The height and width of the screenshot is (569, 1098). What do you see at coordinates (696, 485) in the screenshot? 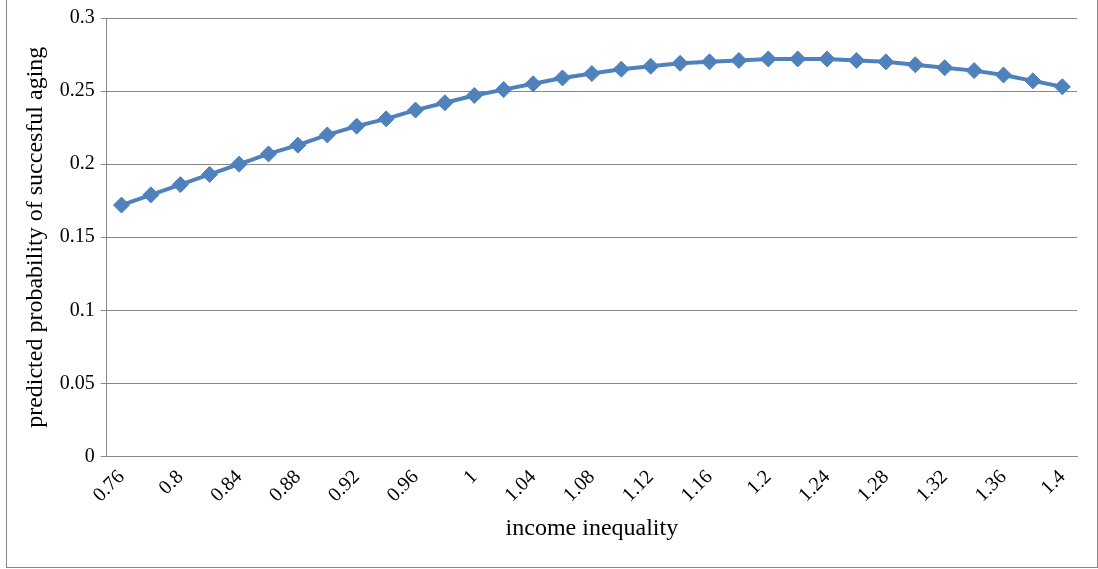
I see `x-tick-label: 1.16` at bounding box center [696, 485].